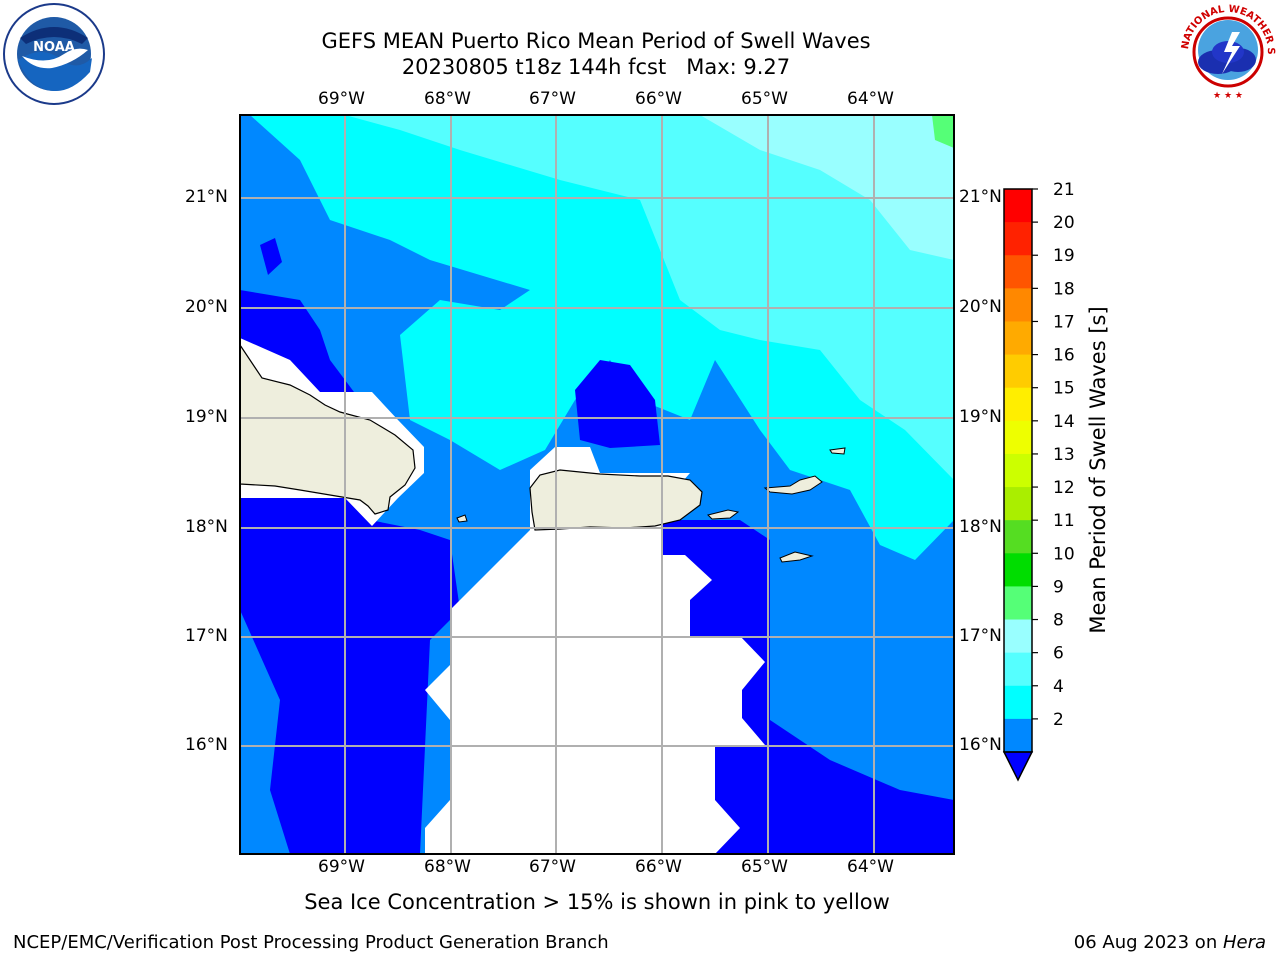 Image resolution: width=1280 pixels, height=960 pixels. What do you see at coordinates (206, 527) in the screenshot?
I see `lat-tick-left-18n: 18°N` at bounding box center [206, 527].